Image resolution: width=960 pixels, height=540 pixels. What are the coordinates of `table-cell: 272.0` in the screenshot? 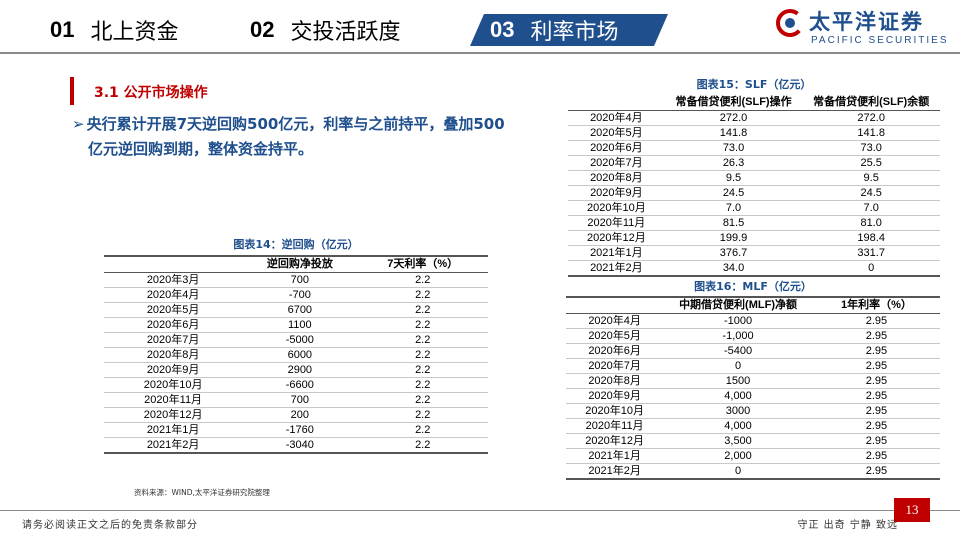 It's located at (871, 117).